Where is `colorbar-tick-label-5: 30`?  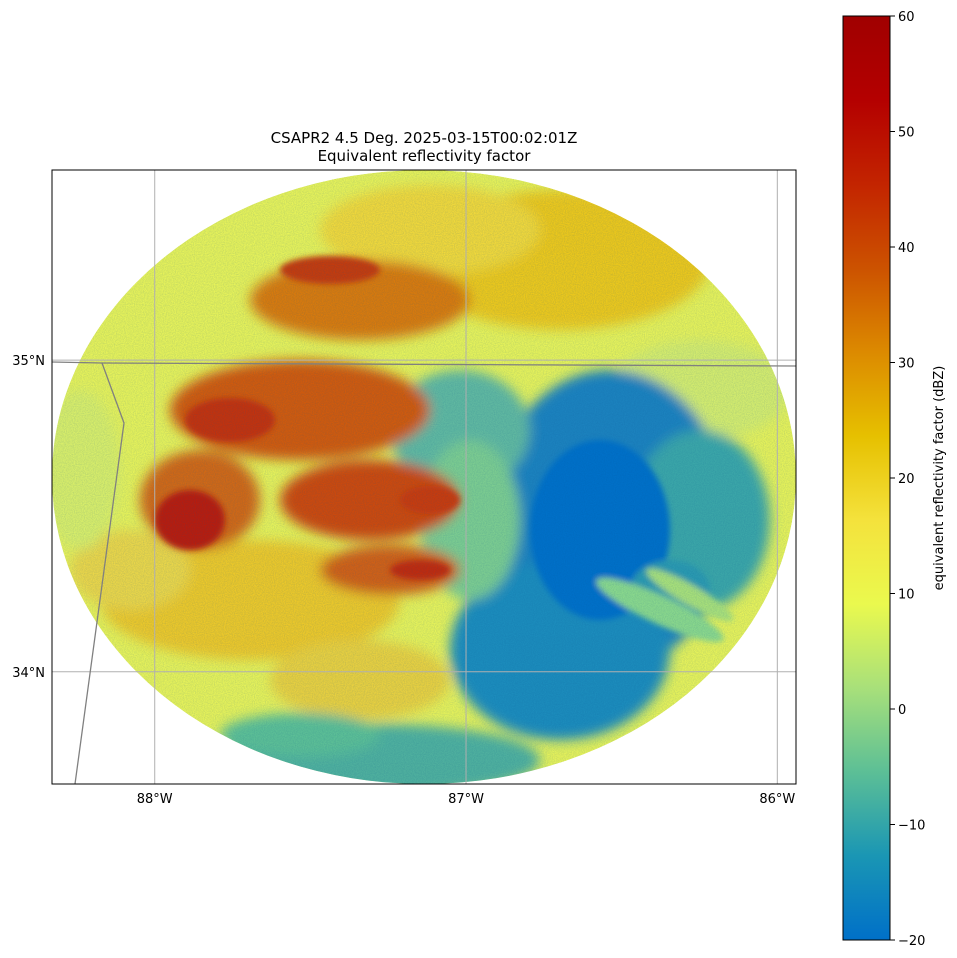 colorbar-tick-label-5: 30 is located at coordinates (906, 364).